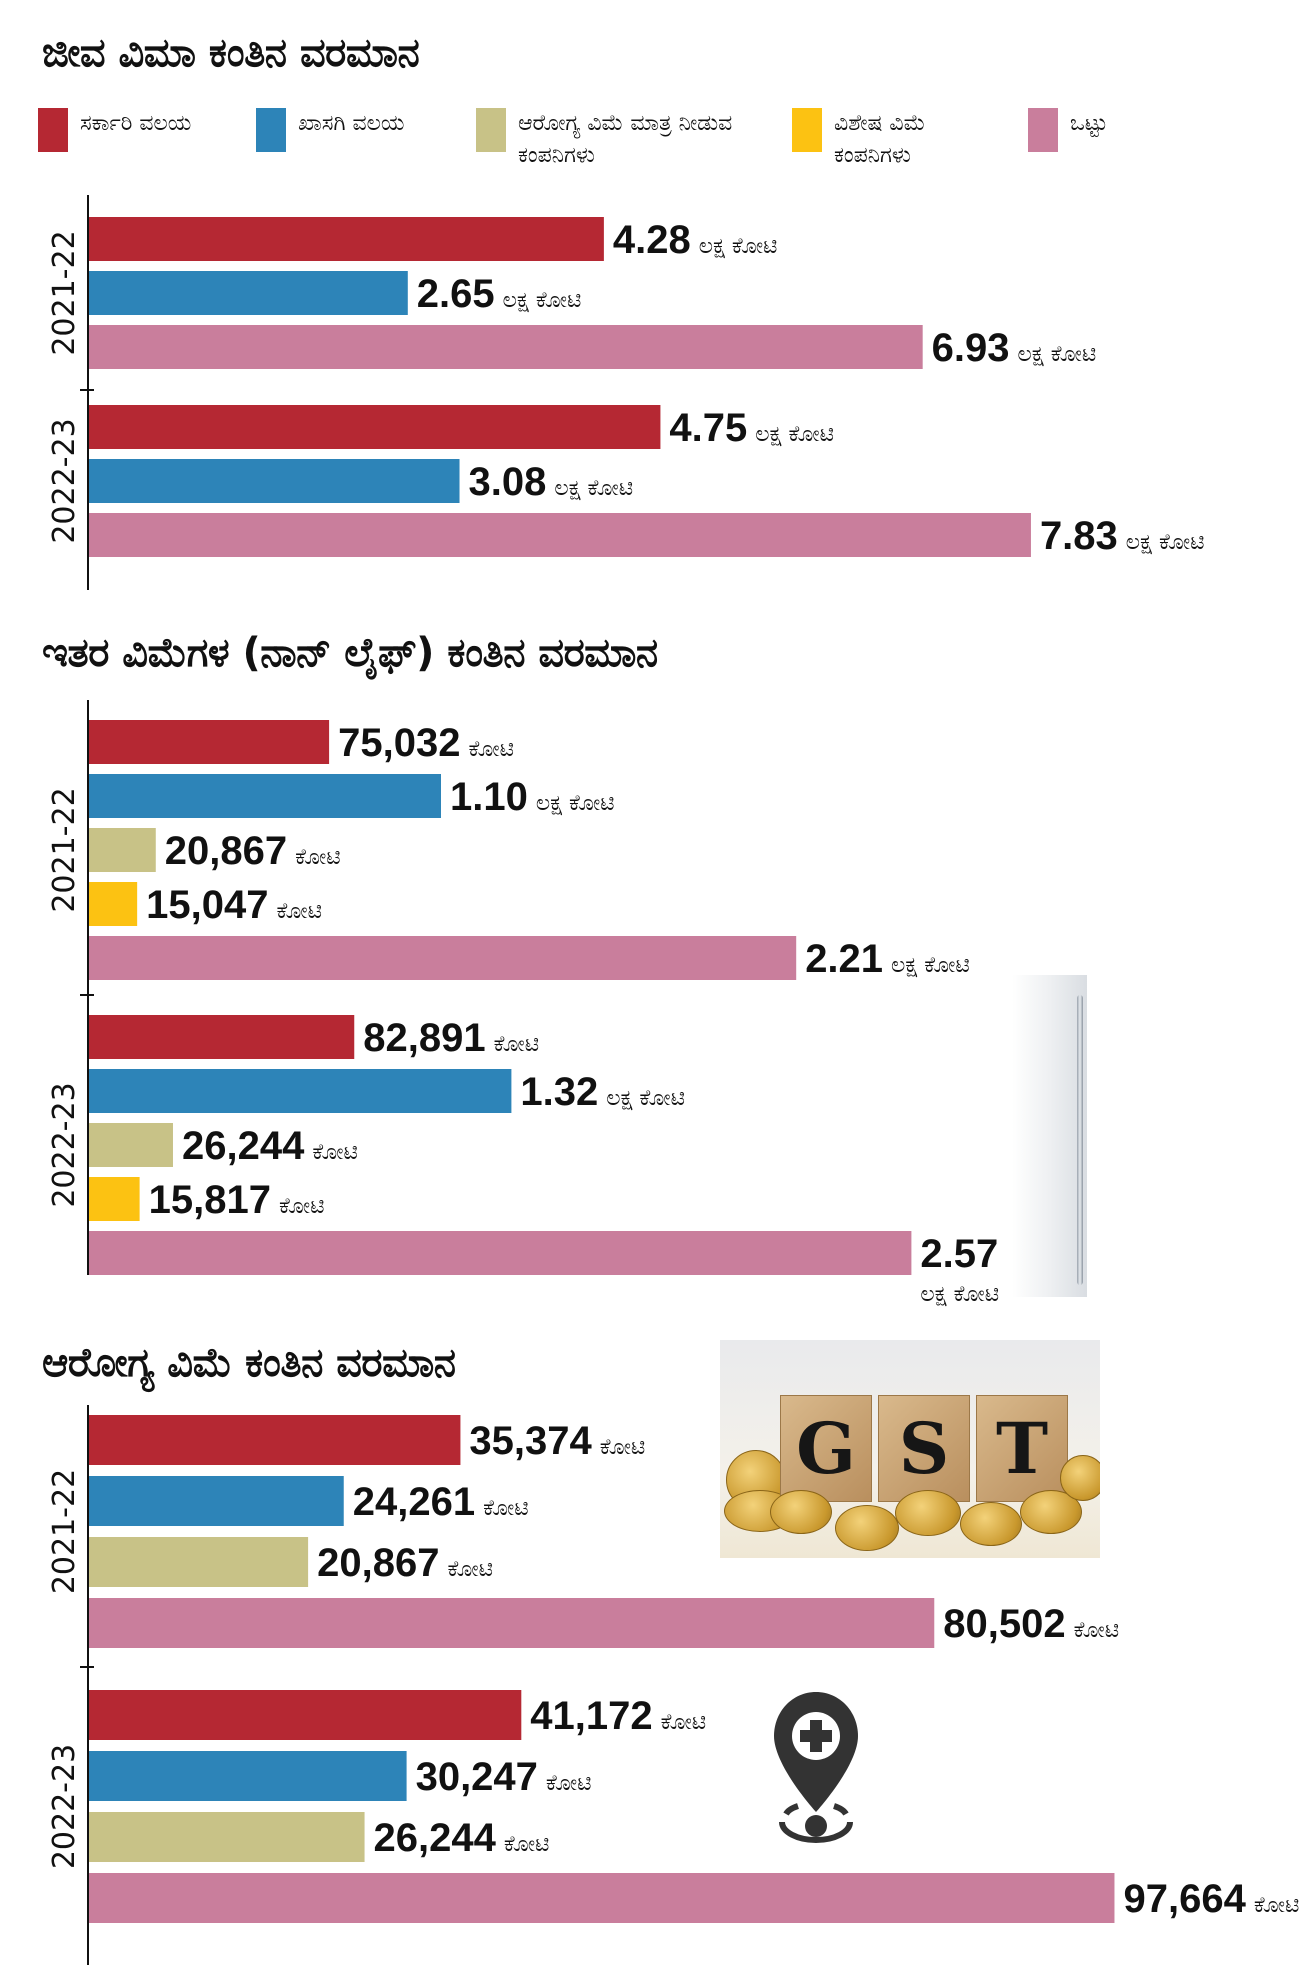 The image size is (1308, 1974). What do you see at coordinates (816, 1767) in the screenshot?
I see `health-location-pin-icon` at bounding box center [816, 1767].